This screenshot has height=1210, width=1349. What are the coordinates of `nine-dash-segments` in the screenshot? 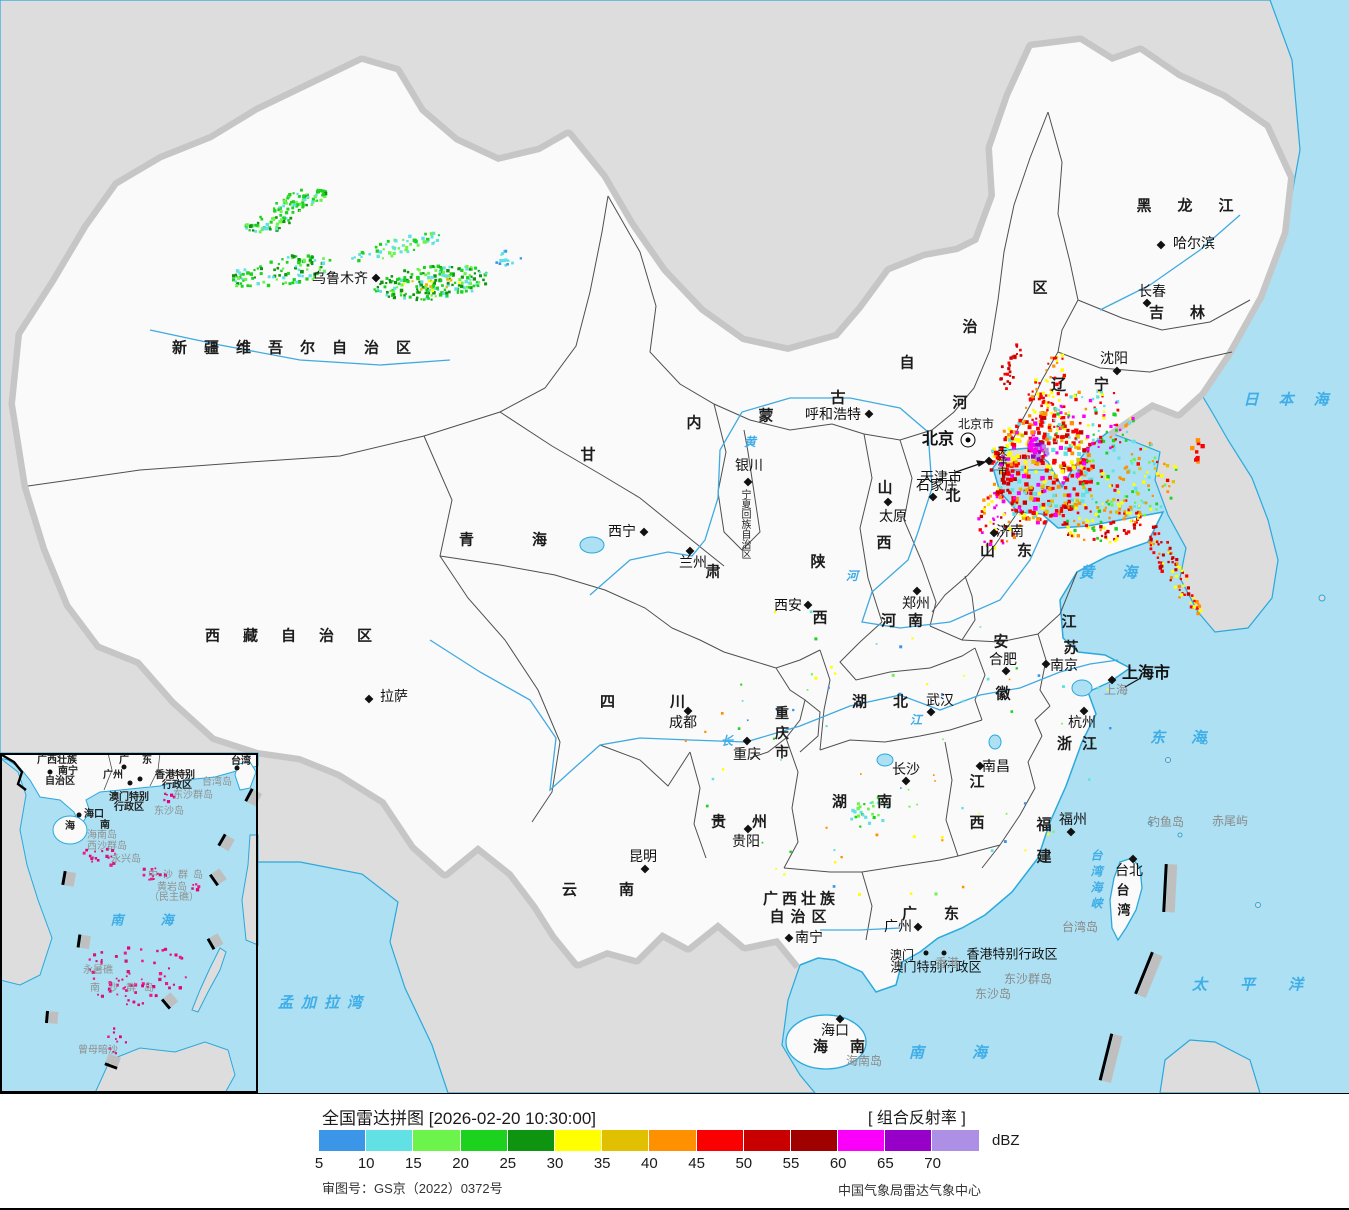 It's located at (1138, 973).